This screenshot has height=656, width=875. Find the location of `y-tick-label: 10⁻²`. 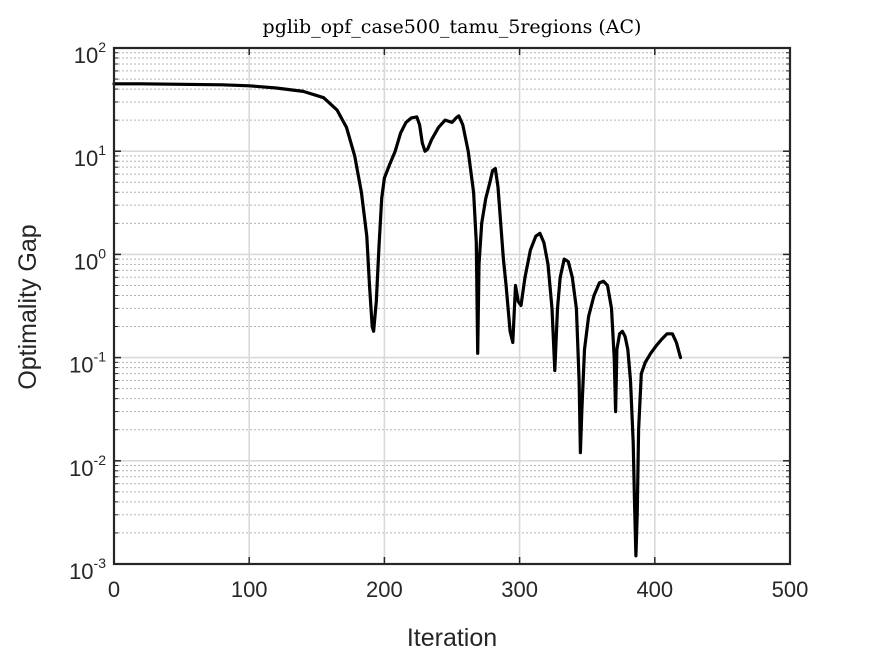

y-tick-label: 10⁻² is located at coordinates (87, 466).